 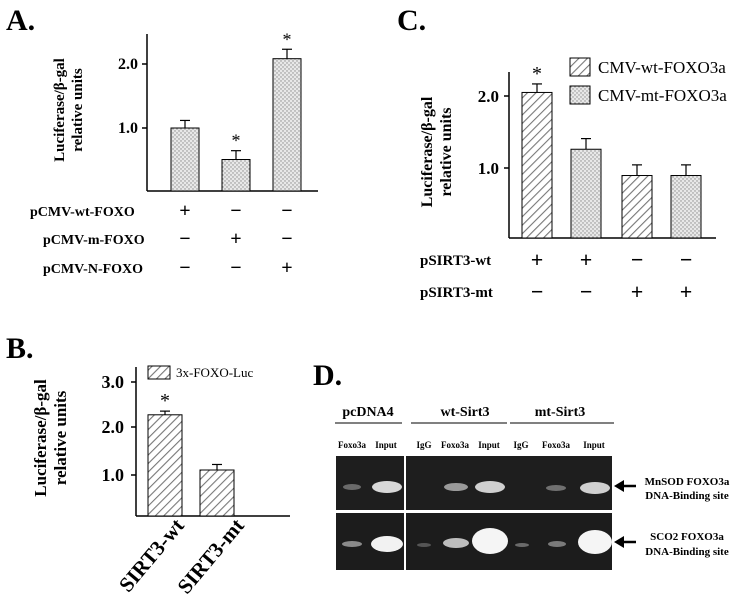 What do you see at coordinates (40, 438) in the screenshot?
I see `panel-b-ylabel-1: Luciferase/β-gal` at bounding box center [40, 438].